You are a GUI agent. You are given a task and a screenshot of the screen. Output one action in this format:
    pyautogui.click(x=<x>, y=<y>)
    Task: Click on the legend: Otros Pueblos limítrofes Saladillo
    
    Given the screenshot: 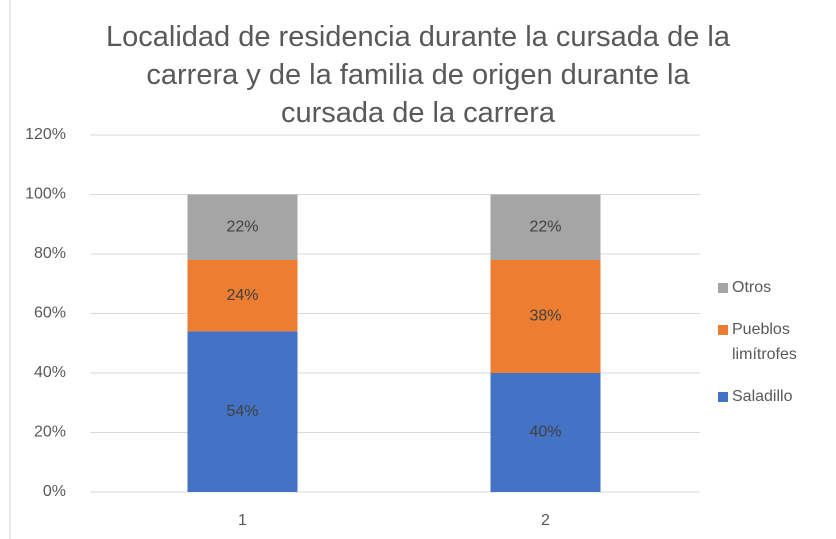 What is the action you would take?
    pyautogui.click(x=773, y=350)
    